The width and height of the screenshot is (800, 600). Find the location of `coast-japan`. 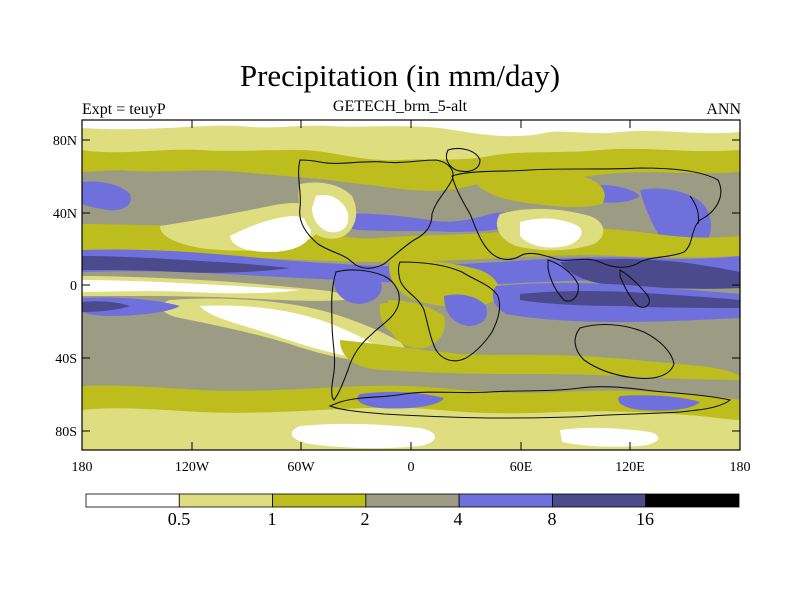

coast-japan is located at coordinates (694, 210).